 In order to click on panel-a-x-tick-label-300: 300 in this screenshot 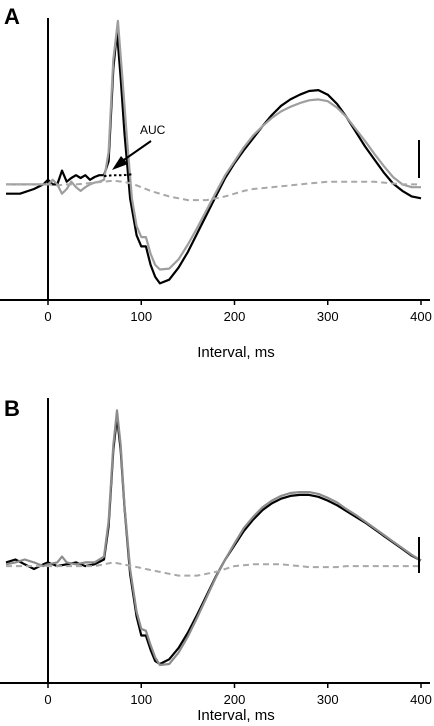, I will do `click(328, 316)`.